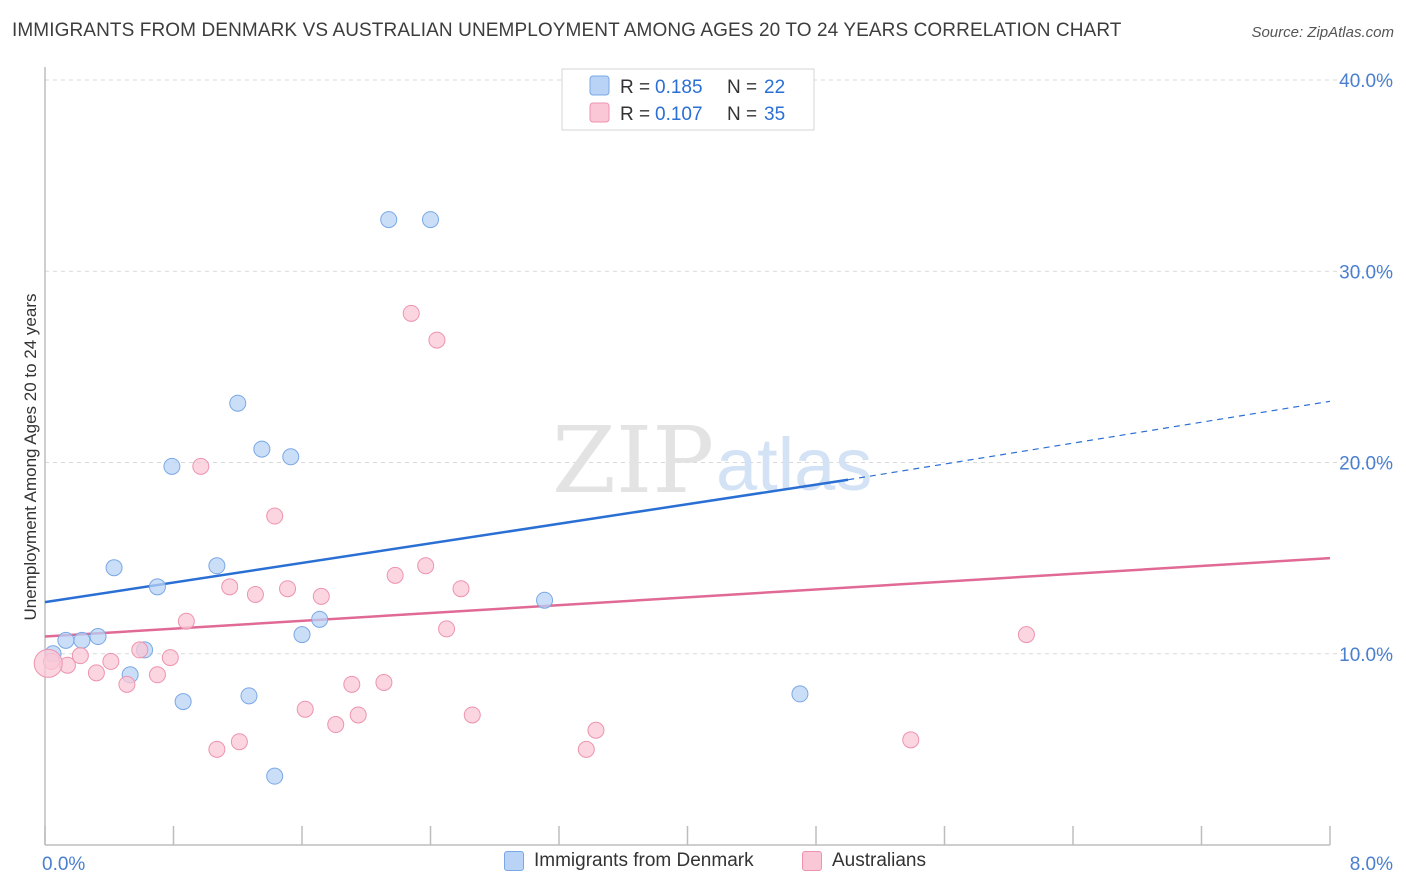 This screenshot has width=1406, height=892. Describe the element at coordinates (1366, 464) in the screenshot. I see `y-tick-label: 20.0%` at that location.